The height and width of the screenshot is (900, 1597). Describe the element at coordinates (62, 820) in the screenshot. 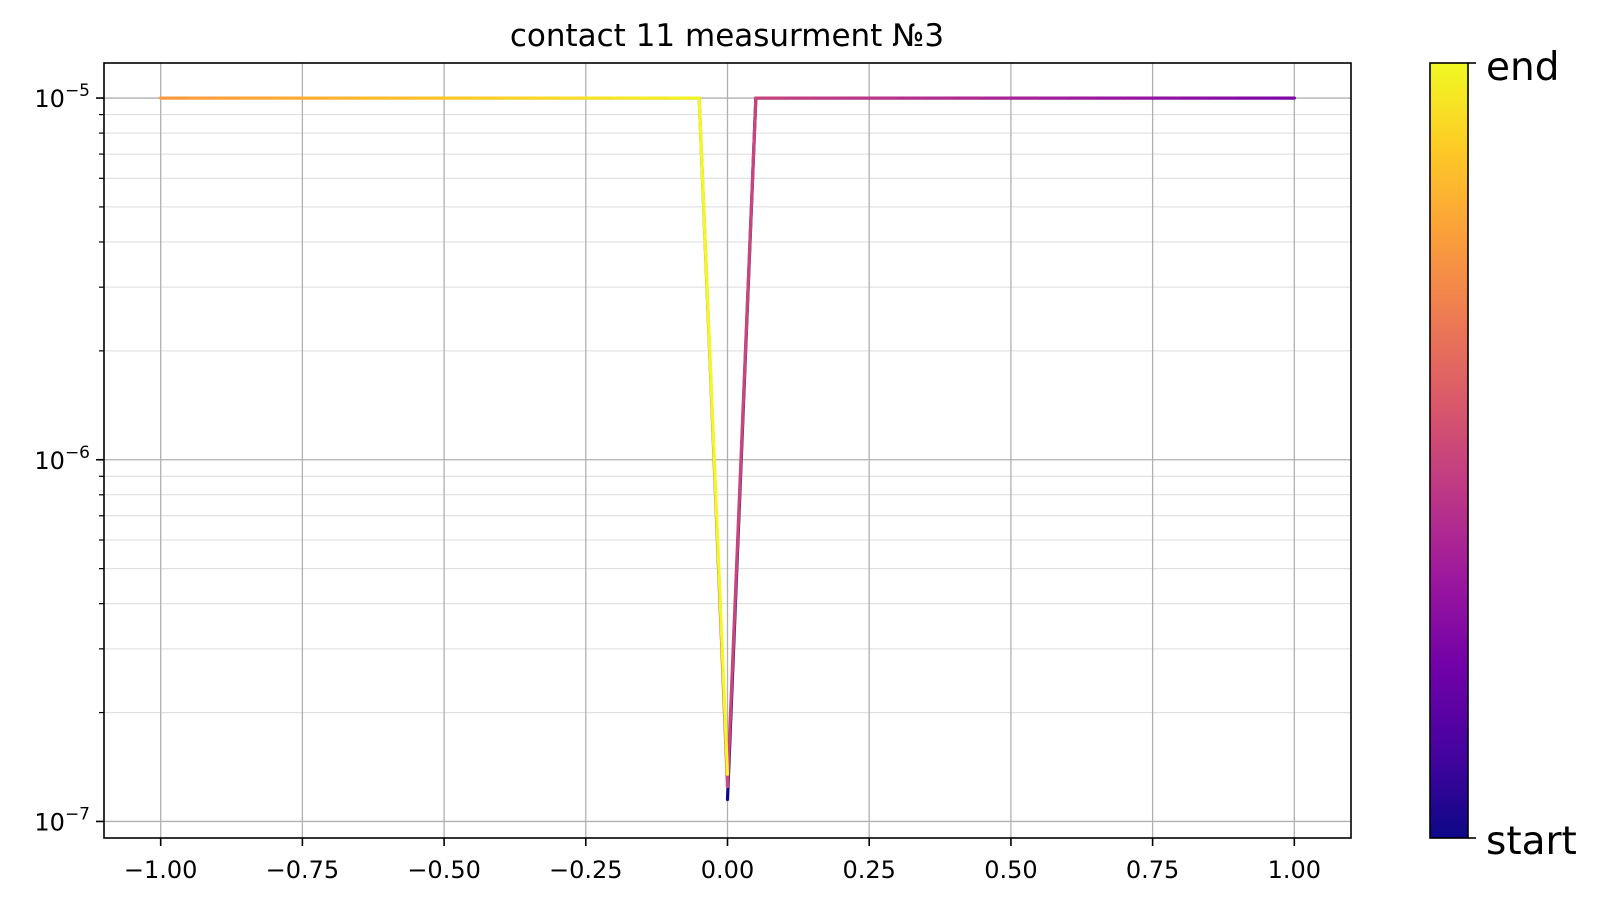

I see `y-tick-label: 10⁻⁷` at that location.